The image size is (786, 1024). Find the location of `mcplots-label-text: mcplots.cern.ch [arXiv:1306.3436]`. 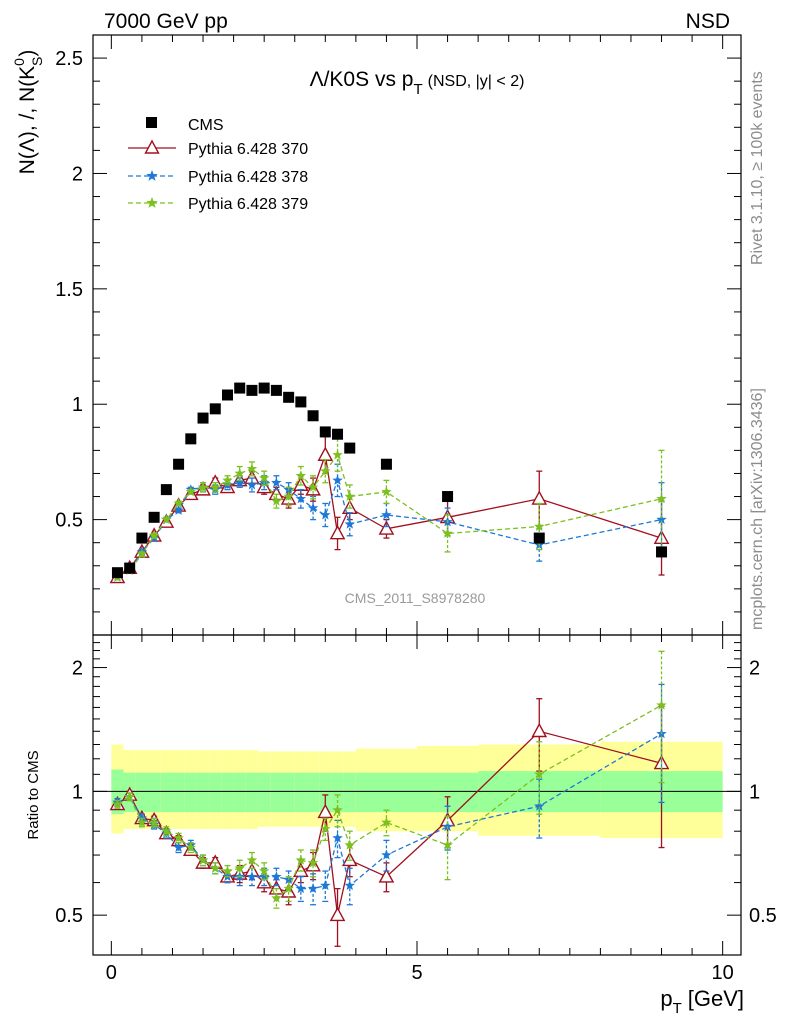

mcplots-label-text: mcplots.cern.ch [arXiv:1306.3436] is located at coordinates (757, 509).